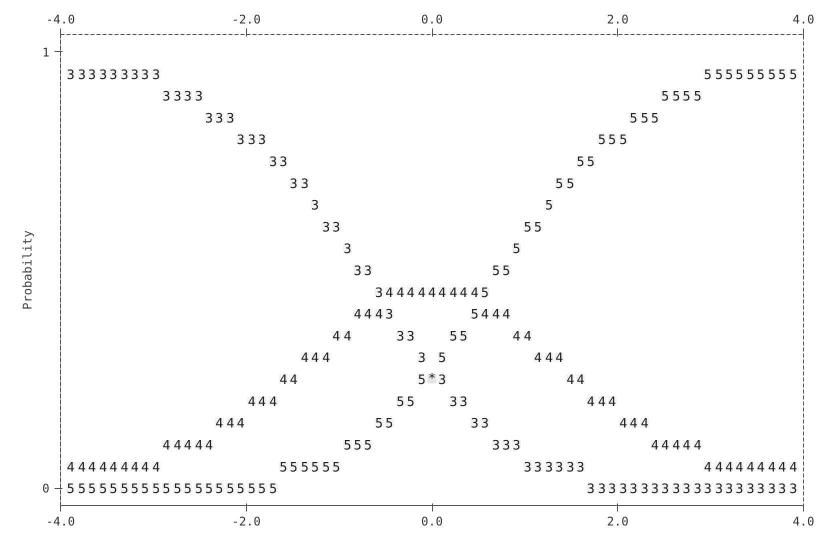 The height and width of the screenshot is (539, 819). Describe the element at coordinates (803, 521) in the screenshot. I see `x2-tick-label: 4.0` at that location.